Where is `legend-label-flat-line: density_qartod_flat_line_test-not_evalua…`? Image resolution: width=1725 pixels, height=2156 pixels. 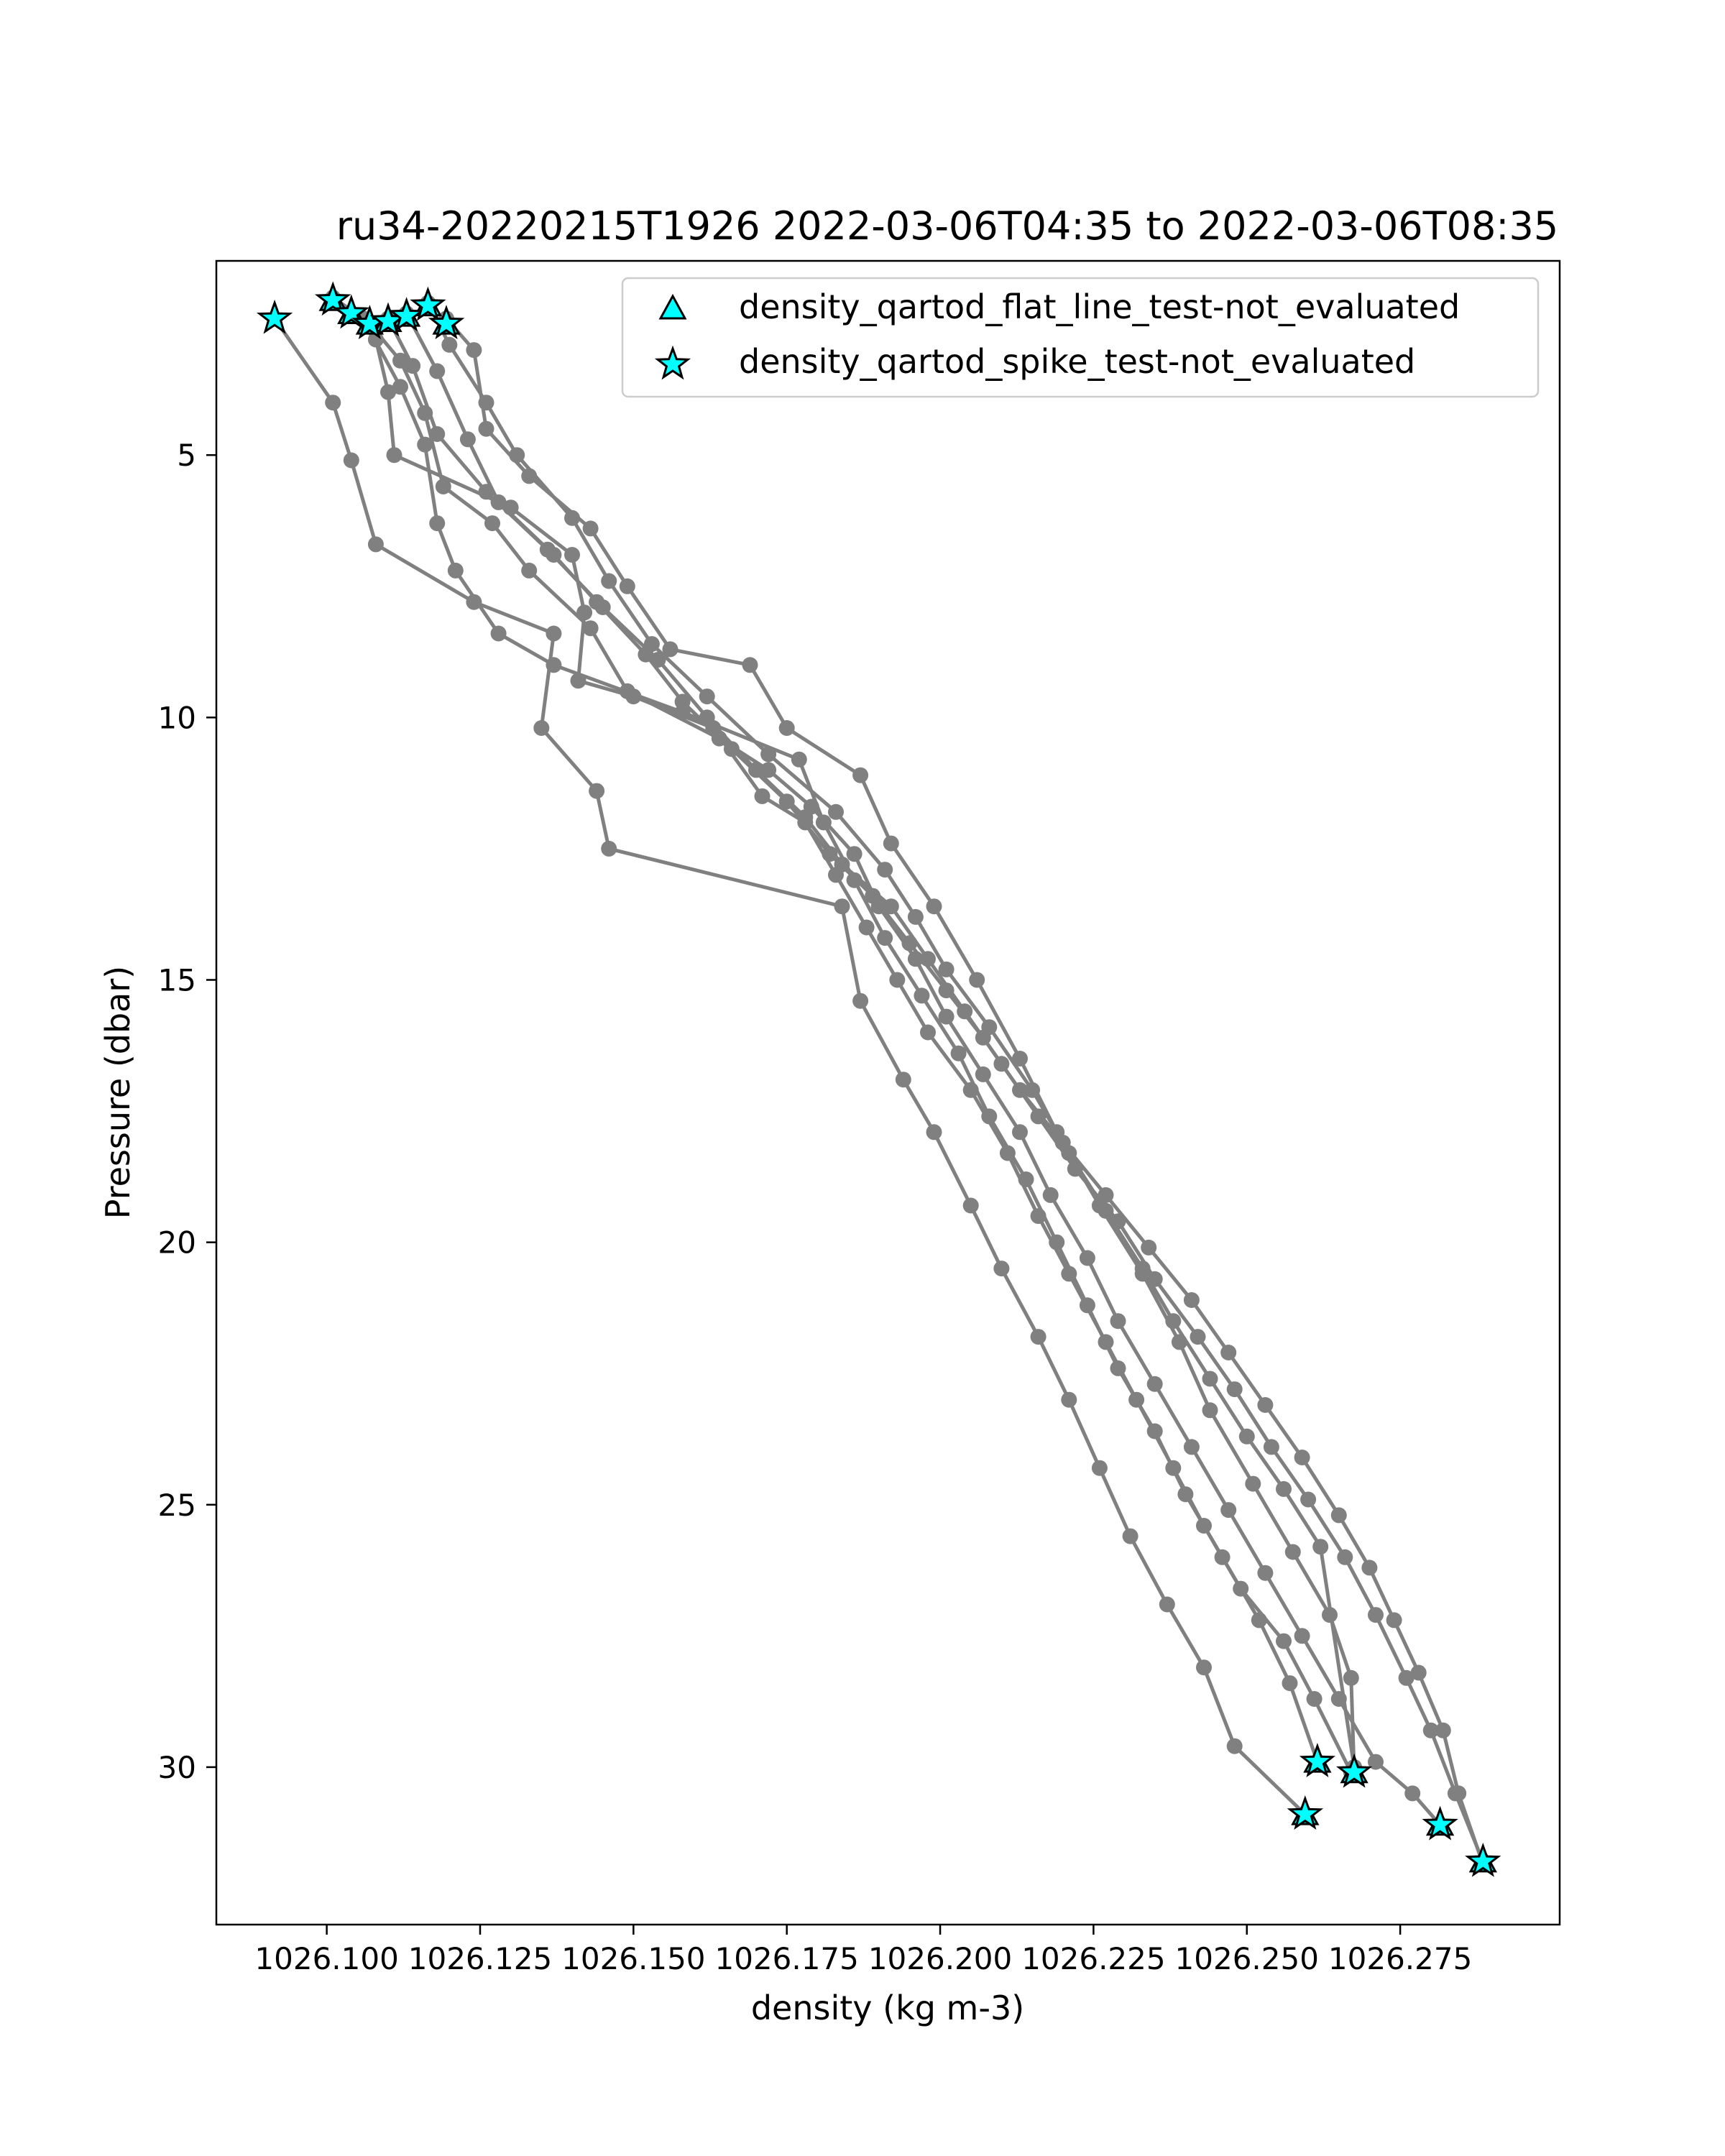
legend-label-flat-line: density_qartod_flat_line_test-not_evalua… is located at coordinates (1099, 306).